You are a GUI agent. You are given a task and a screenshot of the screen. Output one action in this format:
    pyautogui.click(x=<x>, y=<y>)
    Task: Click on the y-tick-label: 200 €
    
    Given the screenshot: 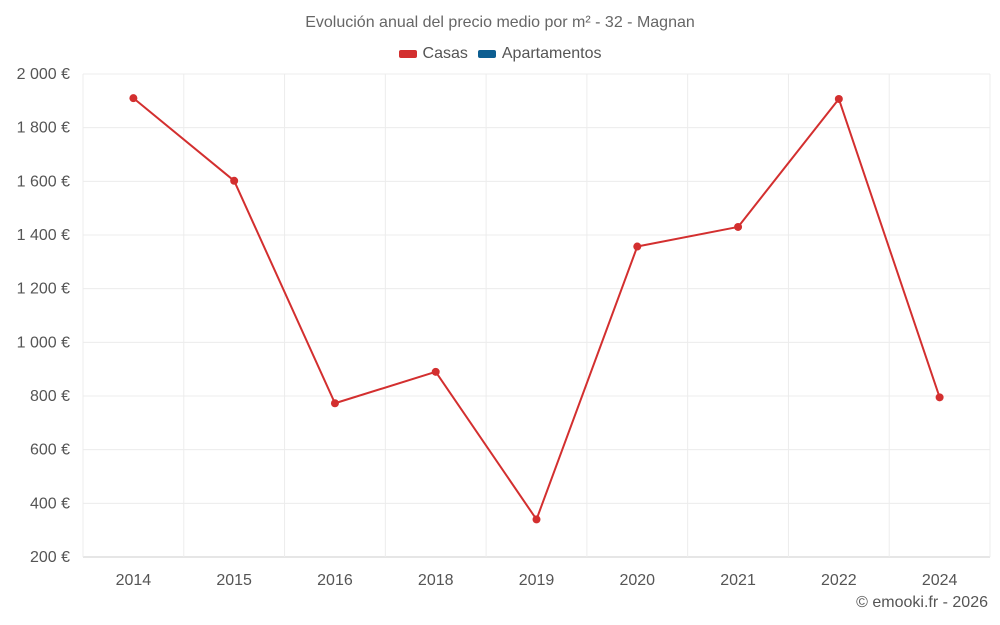 What is the action you would take?
    pyautogui.click(x=50, y=557)
    